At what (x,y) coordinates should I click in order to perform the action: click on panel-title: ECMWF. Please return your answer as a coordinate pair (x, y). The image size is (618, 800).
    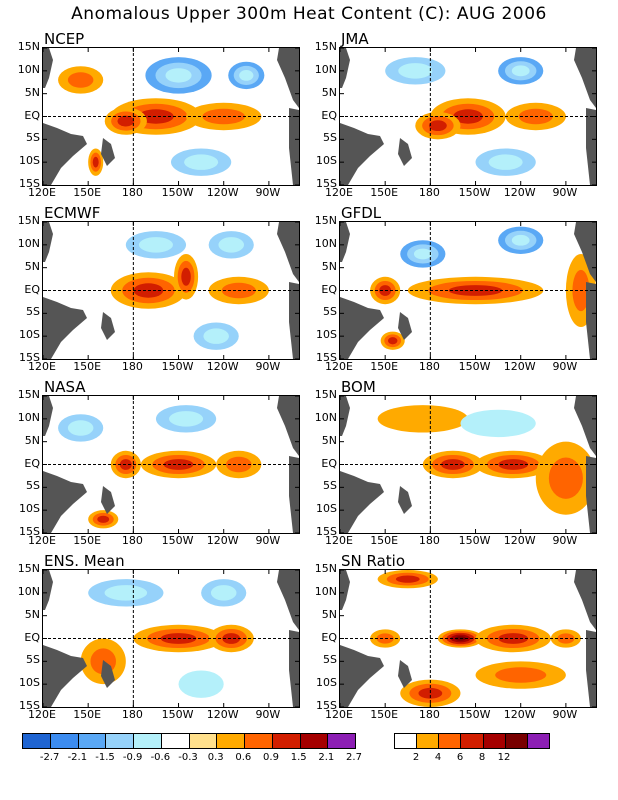
    Looking at the image, I should click on (72, 213).